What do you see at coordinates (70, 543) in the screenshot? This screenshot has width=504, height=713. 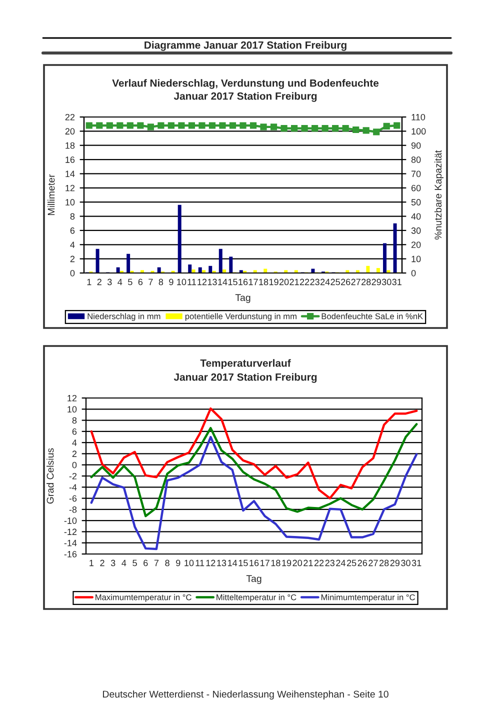 I see `y-tick-label: -14` at bounding box center [70, 543].